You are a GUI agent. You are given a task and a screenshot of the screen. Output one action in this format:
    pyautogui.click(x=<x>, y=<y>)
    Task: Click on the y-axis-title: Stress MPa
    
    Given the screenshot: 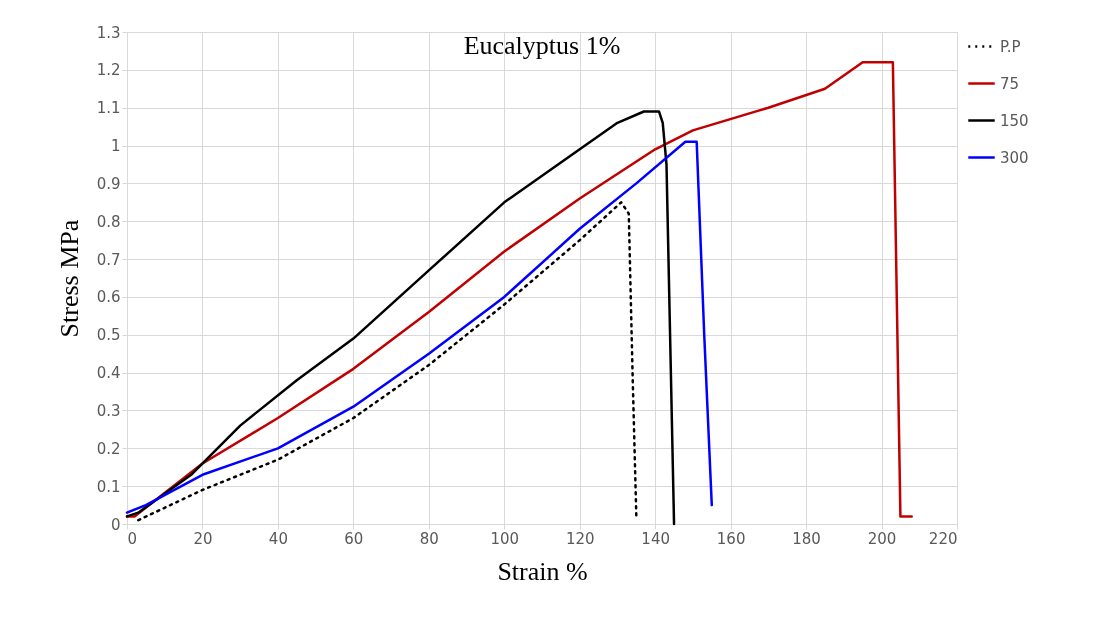 What is the action you would take?
    pyautogui.click(x=69, y=278)
    